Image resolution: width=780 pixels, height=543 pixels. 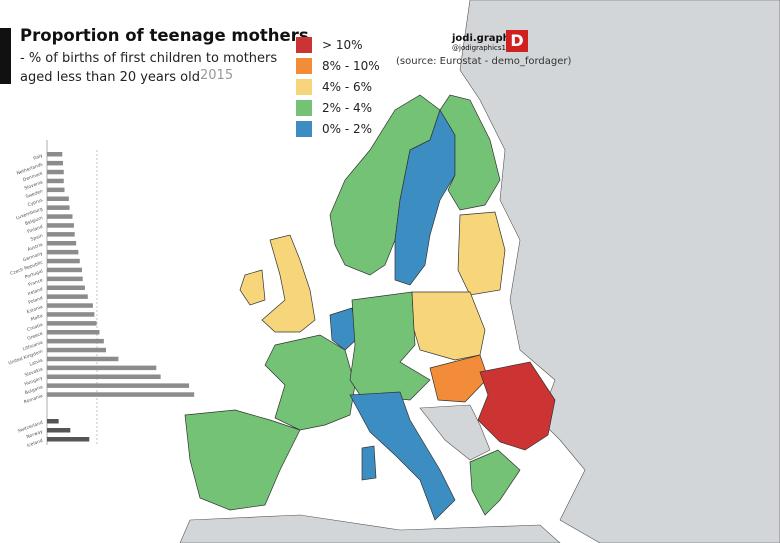 I want to click on legend-item-over-10: > 10%, so click(x=338, y=44).